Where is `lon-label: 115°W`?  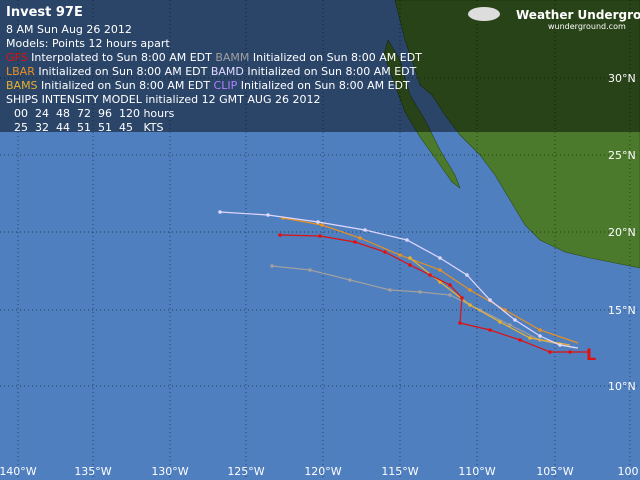 lon-label: 115°W is located at coordinates (399, 471).